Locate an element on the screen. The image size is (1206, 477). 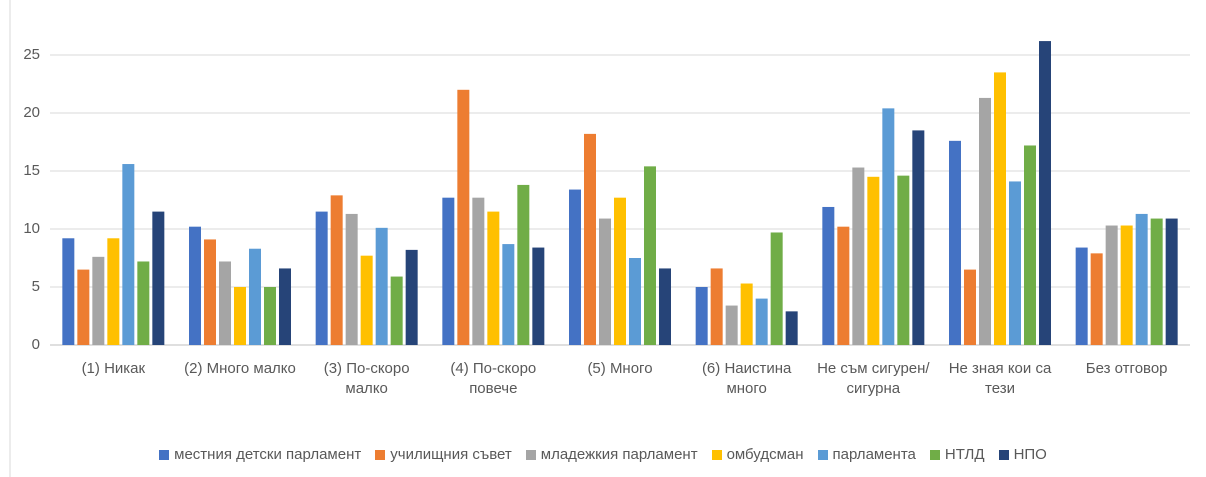
x-tick-label: (5) Много is located at coordinates (620, 368).